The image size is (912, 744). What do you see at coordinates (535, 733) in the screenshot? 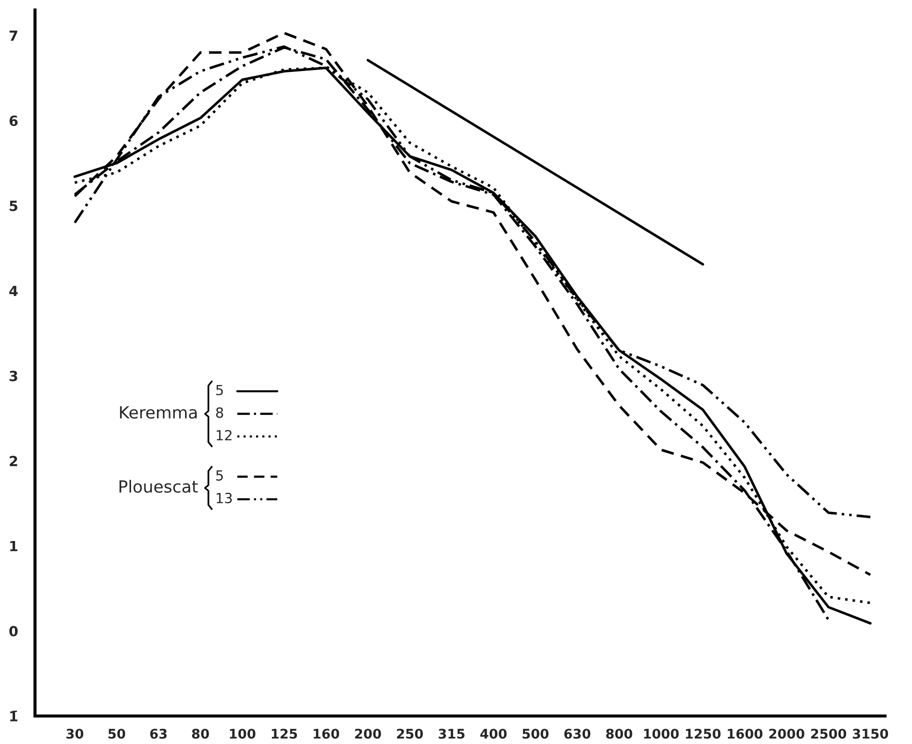
I see `x-tick-label: 500` at bounding box center [535, 733].